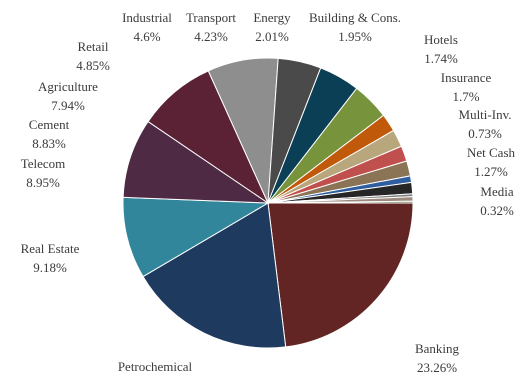 The width and height of the screenshot is (523, 378). I want to click on label-name-industrial: Industrial, so click(147, 17).